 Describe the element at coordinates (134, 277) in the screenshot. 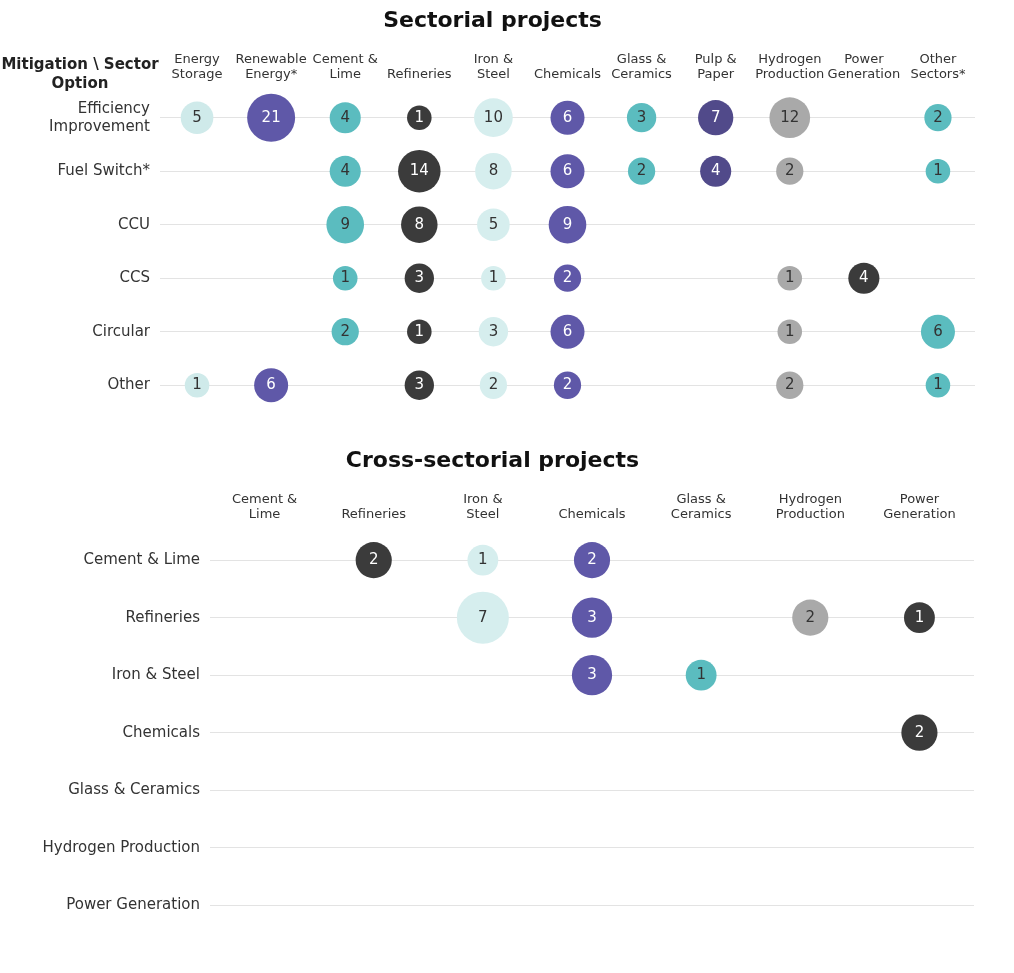

I see `y-tick-label: CCS` at that location.